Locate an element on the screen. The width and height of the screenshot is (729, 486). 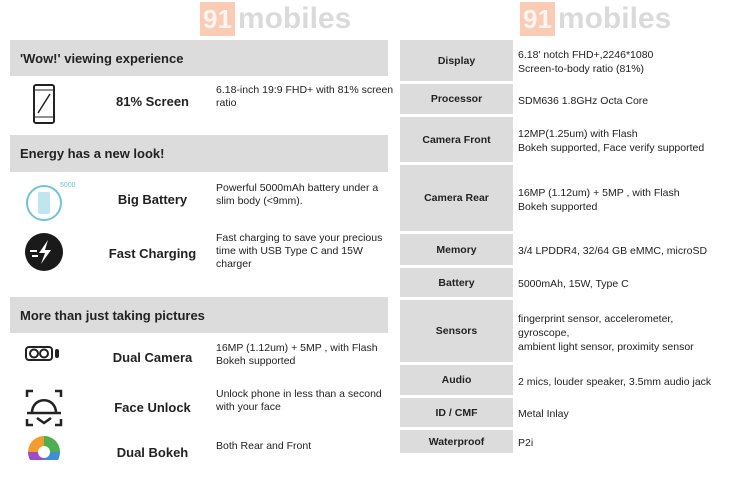
spec-row: ID / CMF Metal Inlay is located at coordinates (564, 414).